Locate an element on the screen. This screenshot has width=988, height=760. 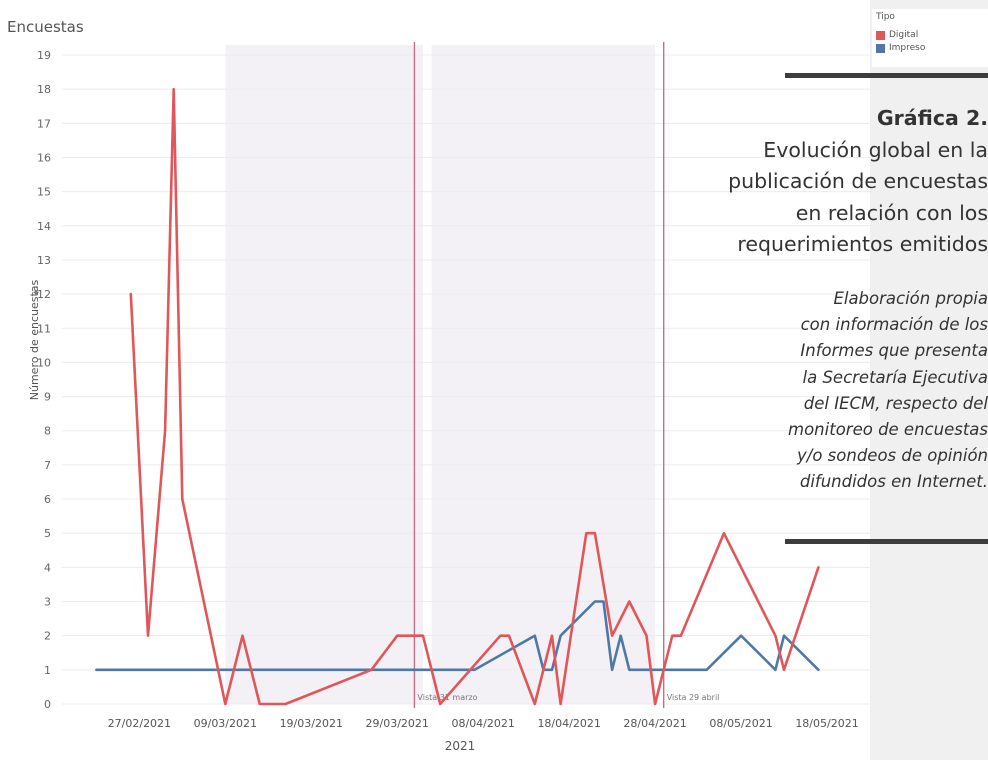
x-tick-label: 29/03/2021 is located at coordinates (397, 723).